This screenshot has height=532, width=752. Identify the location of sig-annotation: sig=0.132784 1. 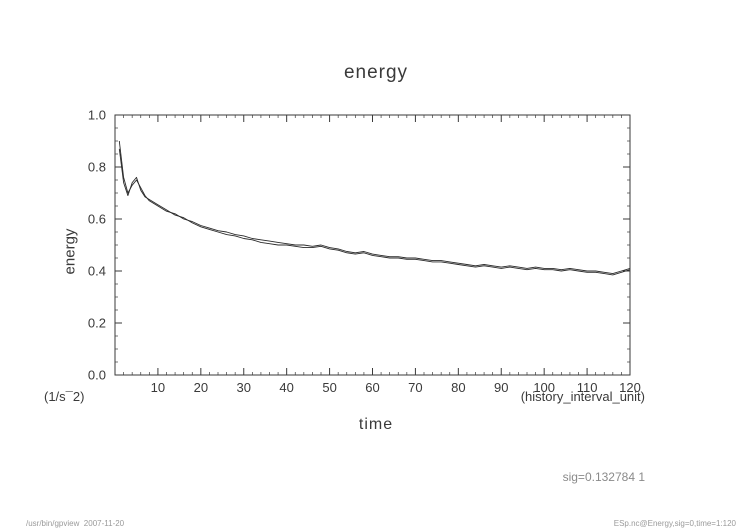
(603, 477).